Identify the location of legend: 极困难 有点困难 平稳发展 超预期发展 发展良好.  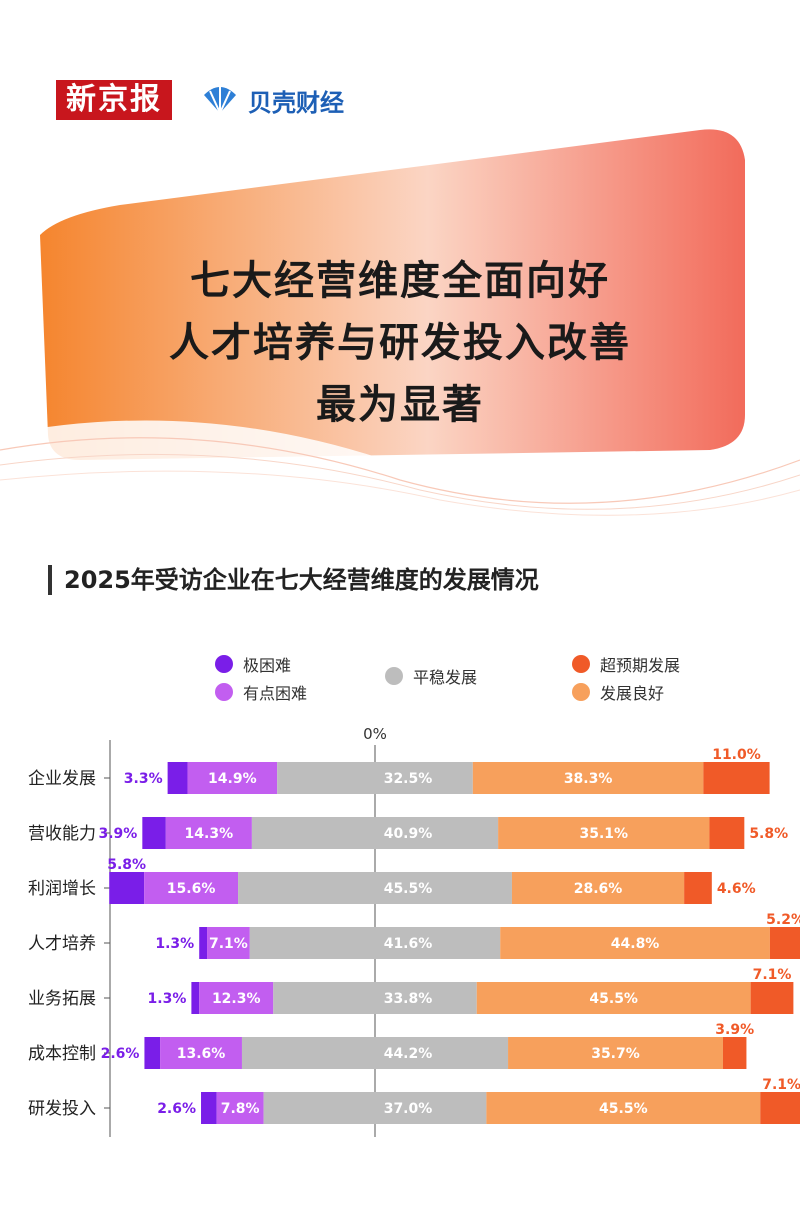
(400, 680).